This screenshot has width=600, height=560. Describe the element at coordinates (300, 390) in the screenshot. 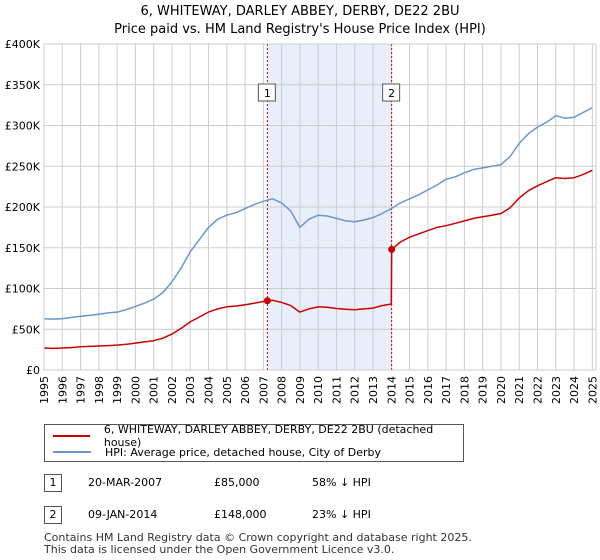

I see `x-tick-label: 2009` at that location.